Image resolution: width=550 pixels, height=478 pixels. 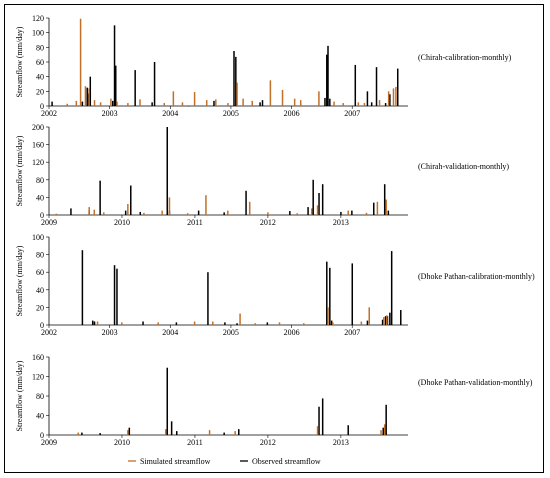 What do you see at coordinates (231, 113) in the screenshot?
I see `x-tick-label: 2005` at bounding box center [231, 113].